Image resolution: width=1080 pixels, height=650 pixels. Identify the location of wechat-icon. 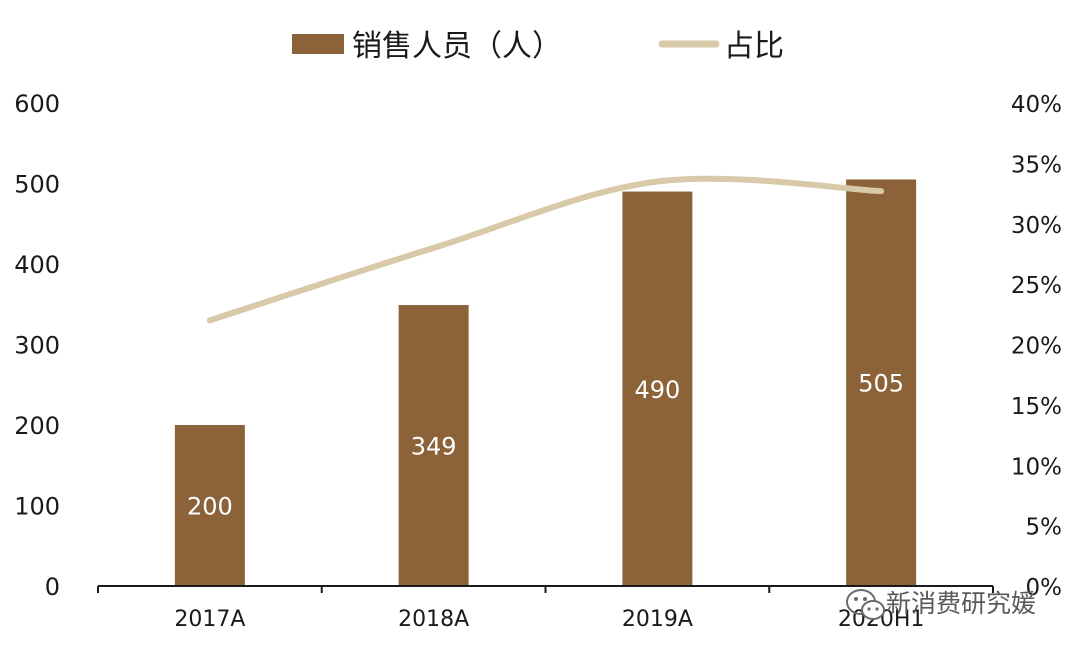
(865, 604).